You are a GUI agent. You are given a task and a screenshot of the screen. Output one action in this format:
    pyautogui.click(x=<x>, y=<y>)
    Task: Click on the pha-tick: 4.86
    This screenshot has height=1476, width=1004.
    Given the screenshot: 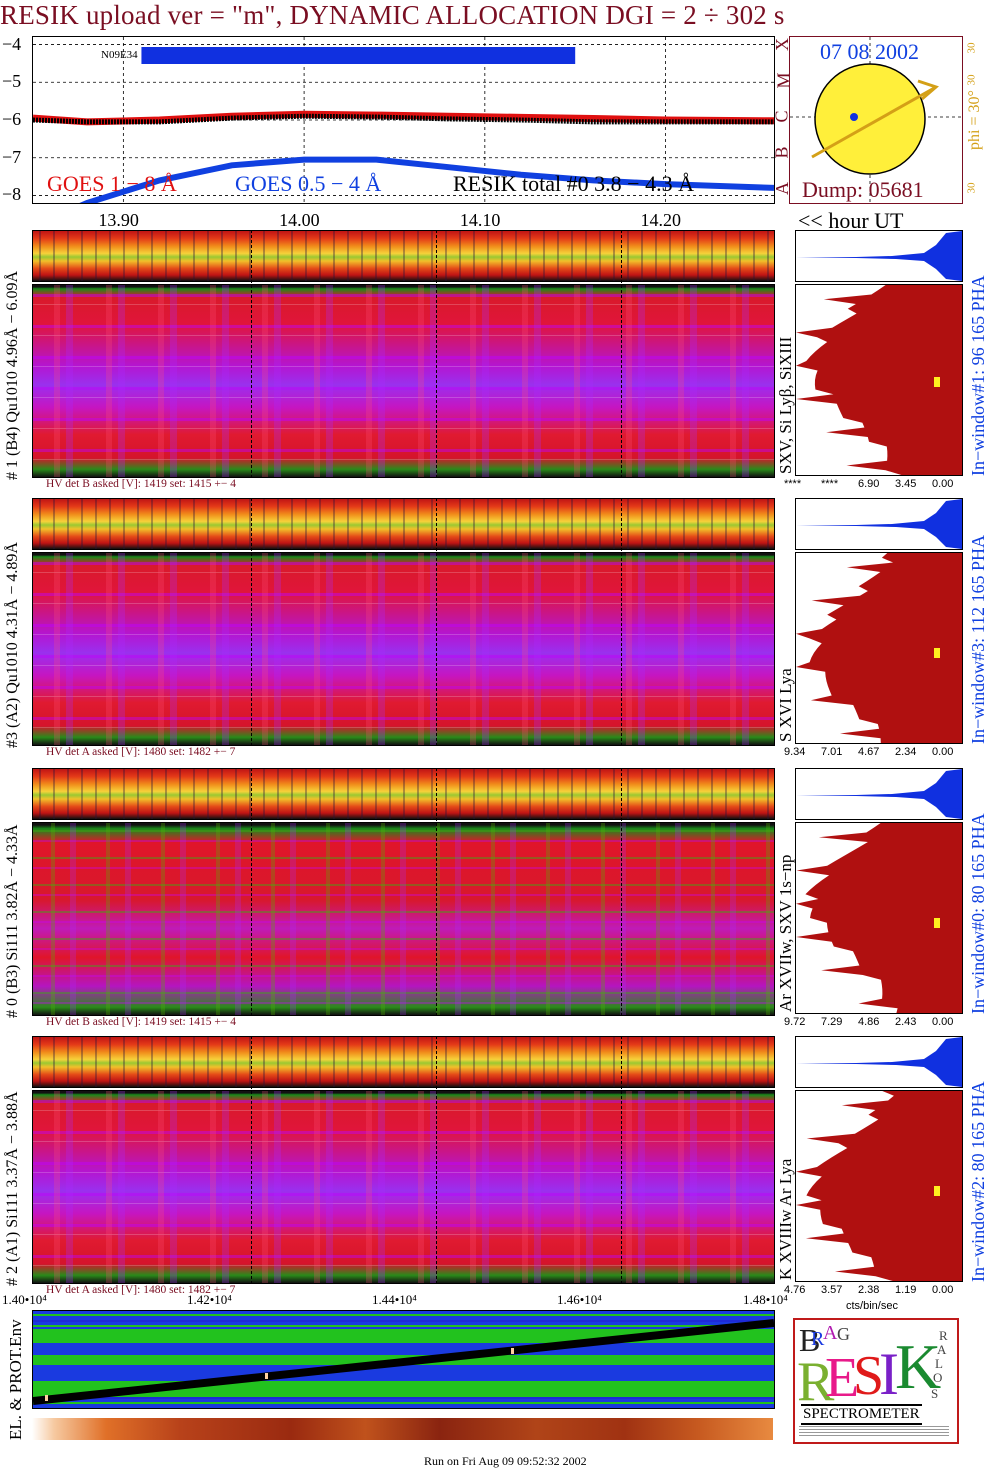 What is the action you would take?
    pyautogui.click(x=869, y=1022)
    